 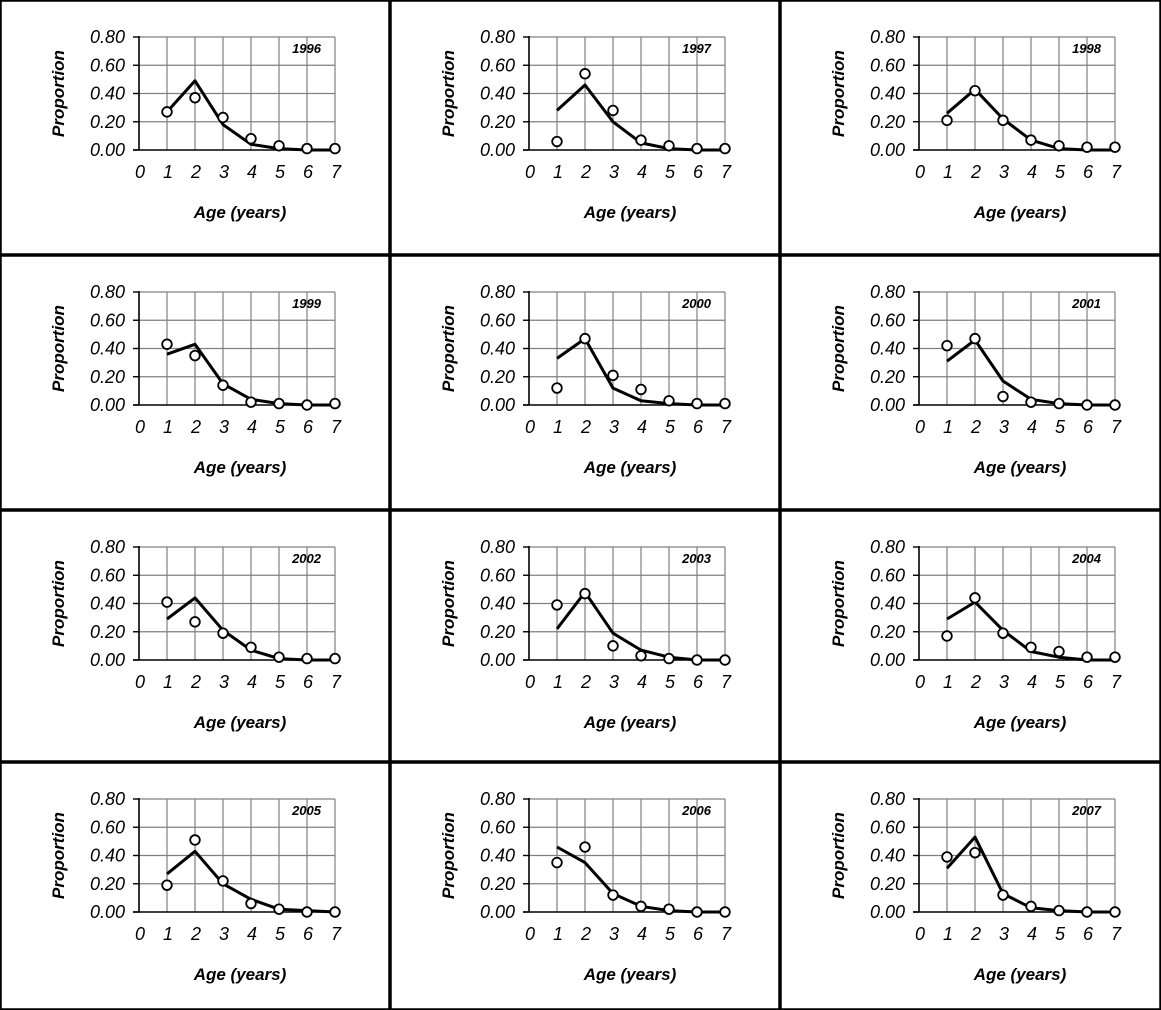 I want to click on chart-year-label: 2004, so click(x=1086, y=558).